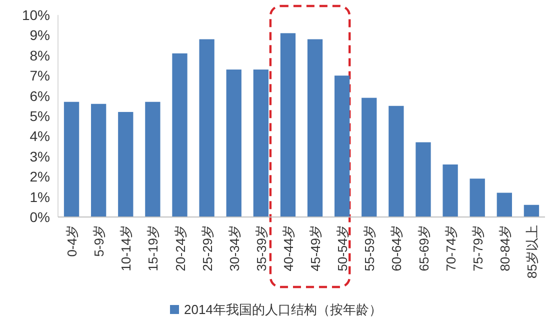  Describe the element at coordinates (40, 156) in the screenshot. I see `y-tick-label: 3%` at that location.